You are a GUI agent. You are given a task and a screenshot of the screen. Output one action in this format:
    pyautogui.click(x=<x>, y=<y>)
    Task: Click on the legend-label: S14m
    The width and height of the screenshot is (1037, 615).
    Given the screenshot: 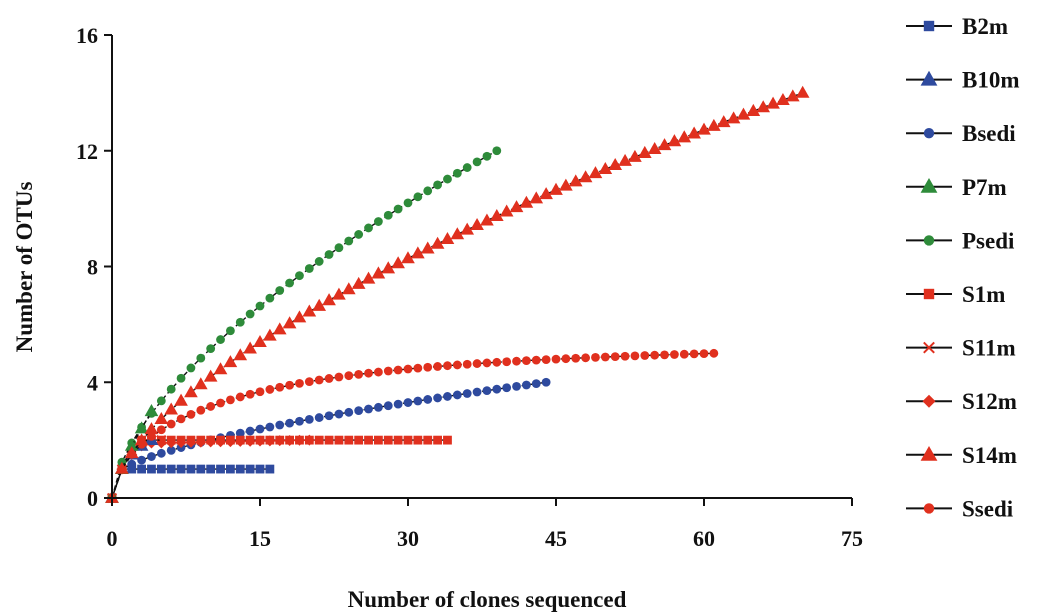 What is the action you would take?
    pyautogui.click(x=989, y=455)
    